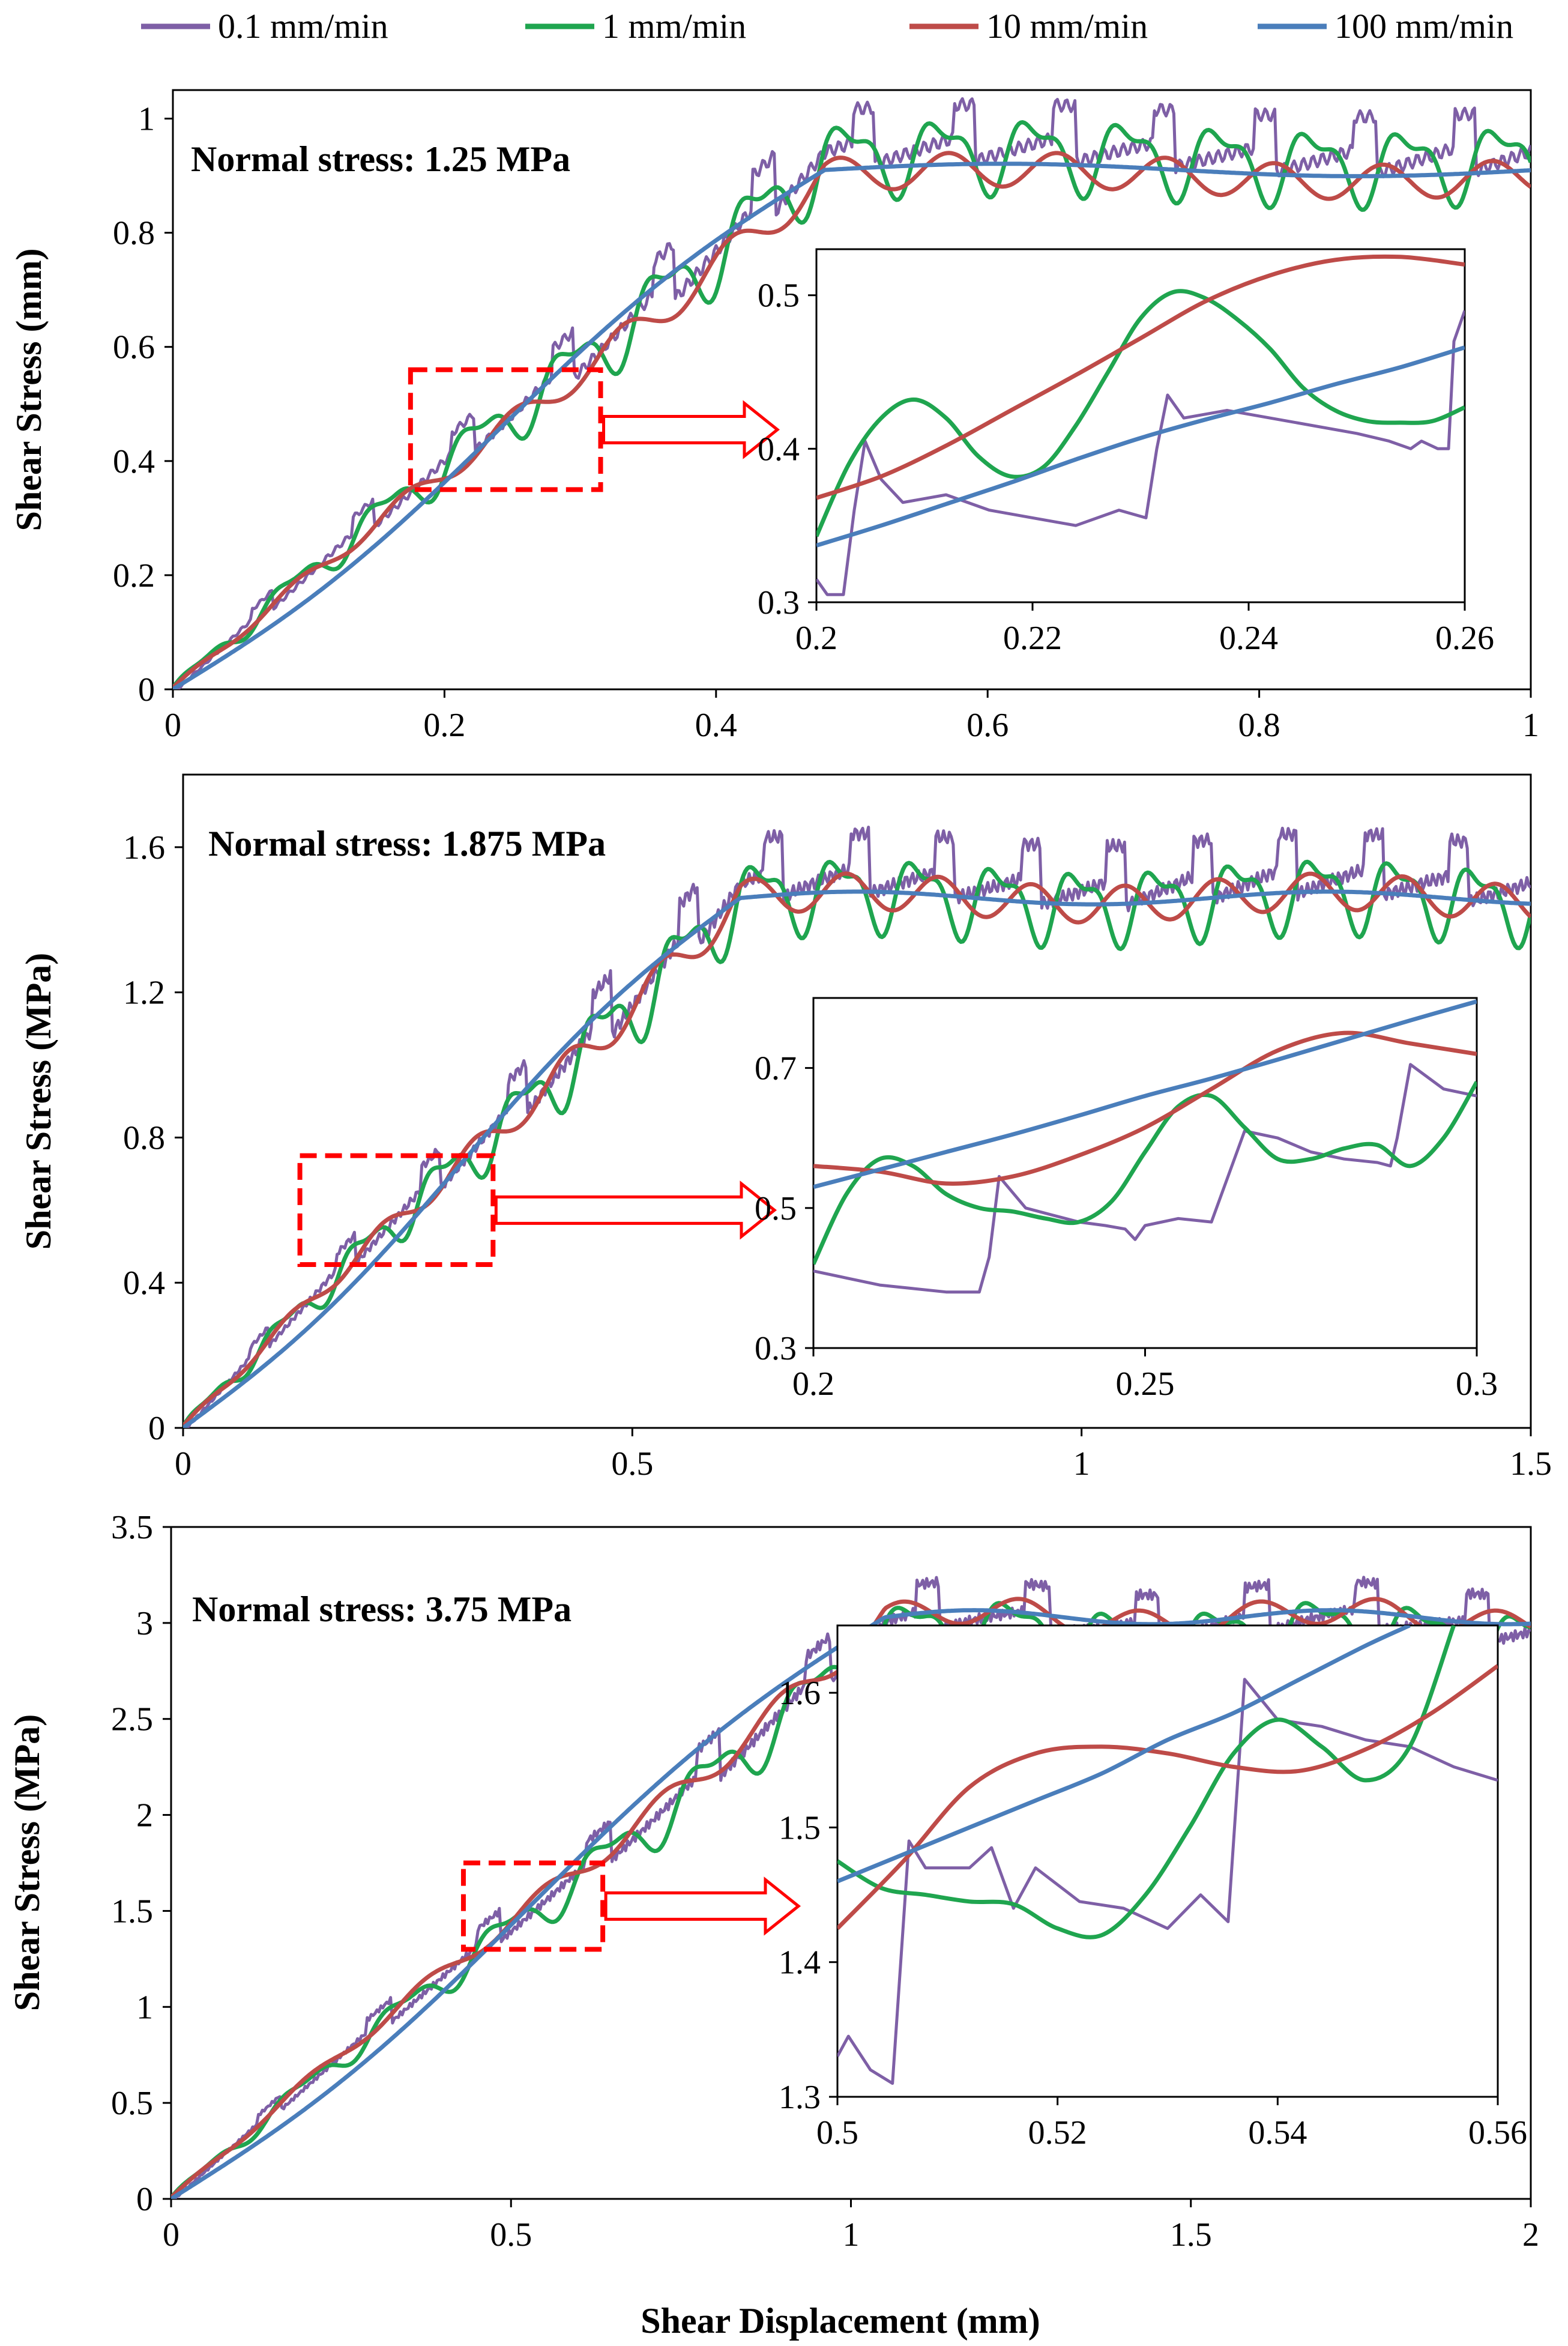  I want to click on inset-plot: 0.2 0.25 0.3 0.3 0.5 0.7, so click(1126, 1200).